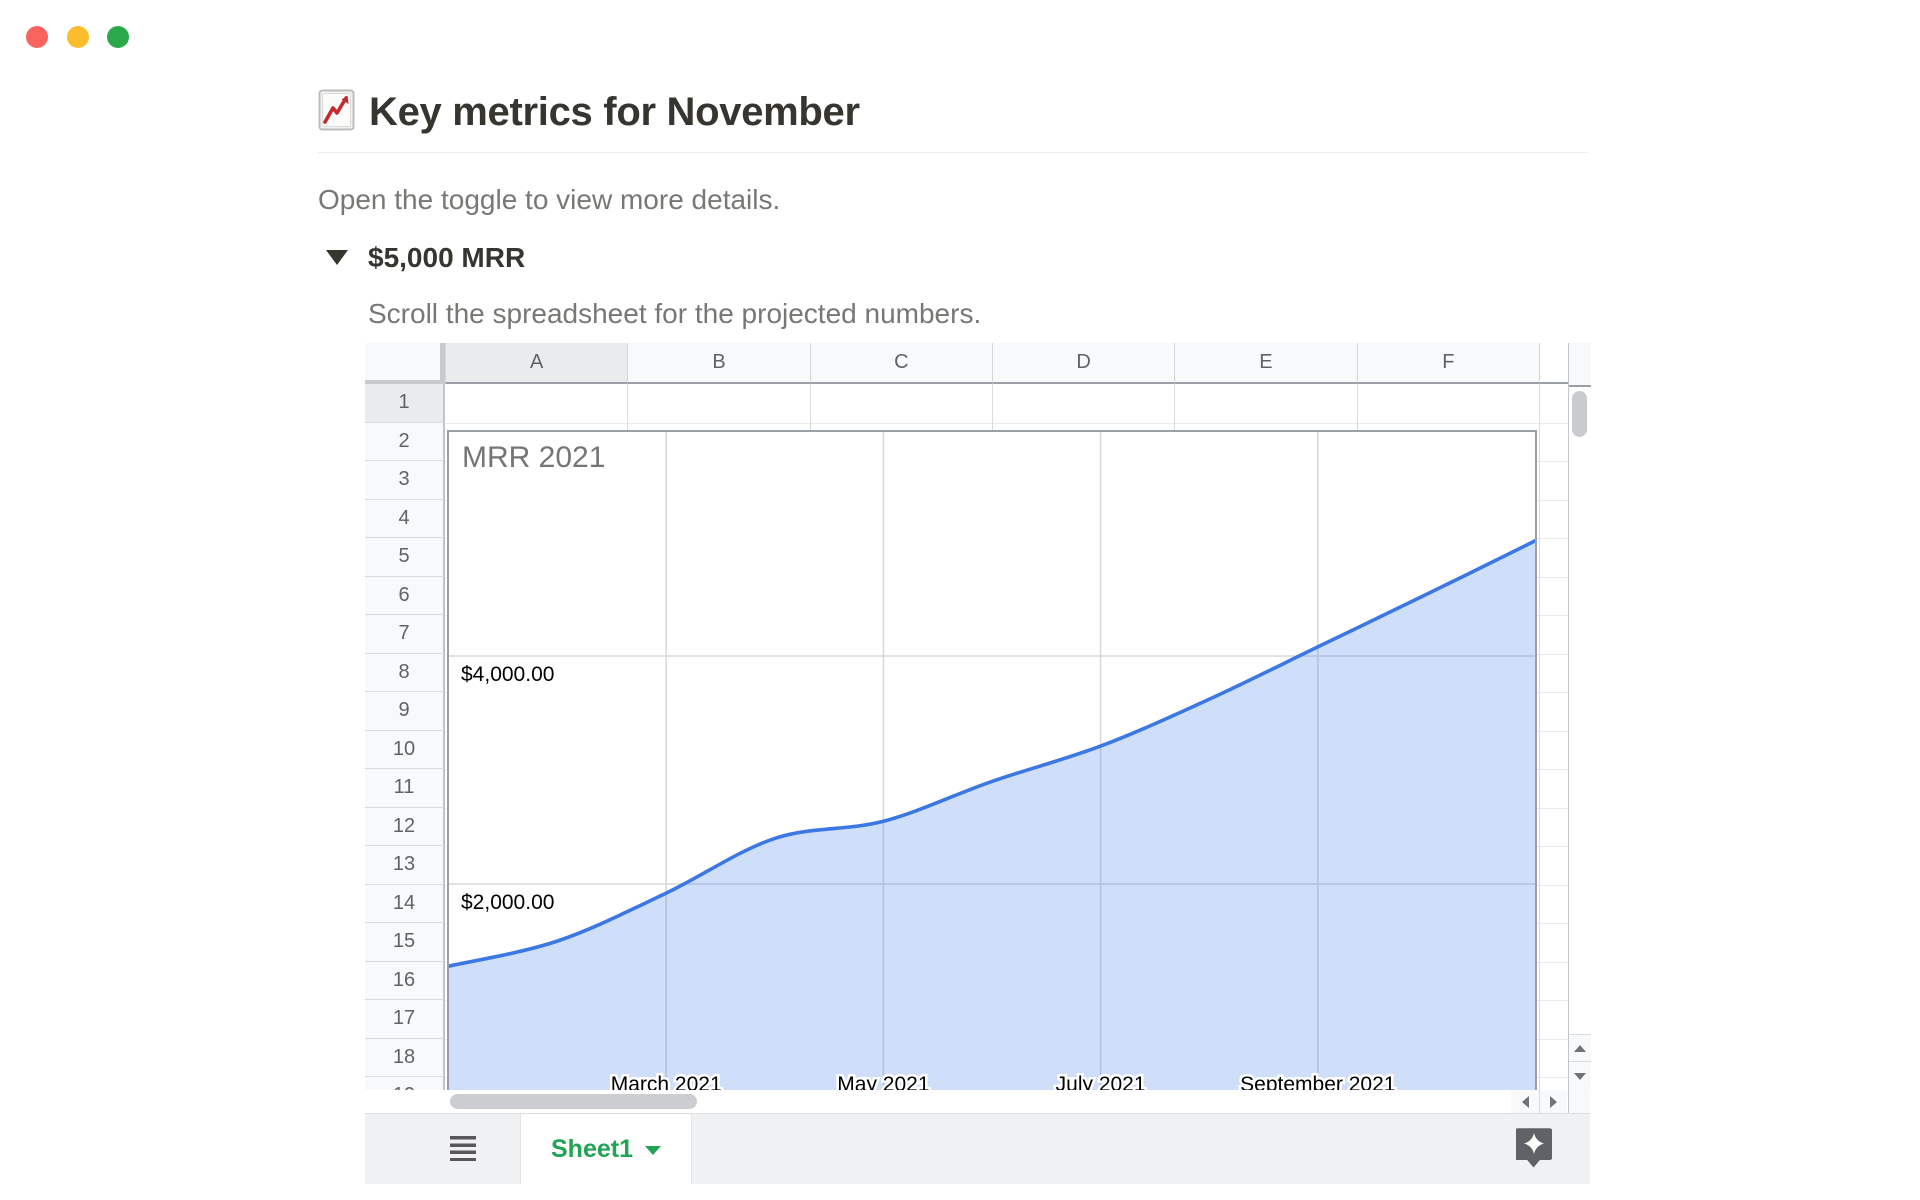  Describe the element at coordinates (405, 788) in the screenshot. I see `row-number-11: 11` at that location.